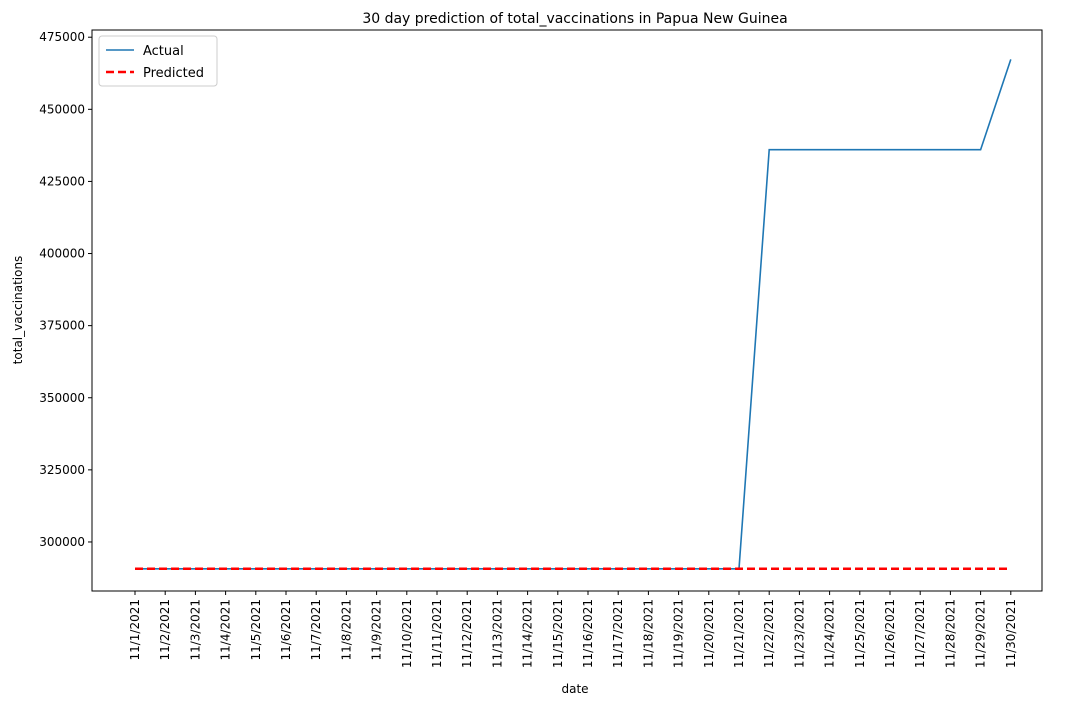  Describe the element at coordinates (467, 633) in the screenshot. I see `x-tick-label: 11/12/2021` at that location.